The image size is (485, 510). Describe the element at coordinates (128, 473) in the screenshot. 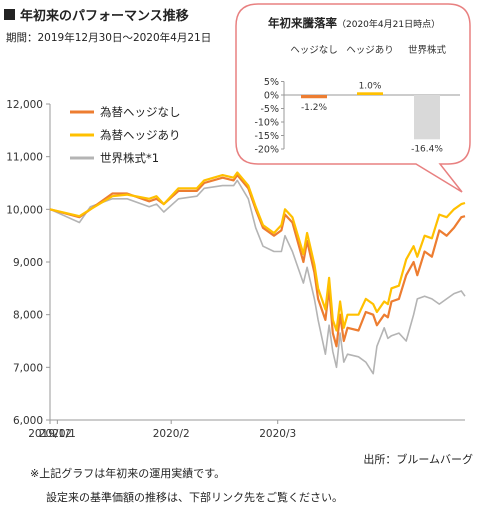

I see `note-line-1: ※上記グラフは年初来の運用実績です。` at that location.